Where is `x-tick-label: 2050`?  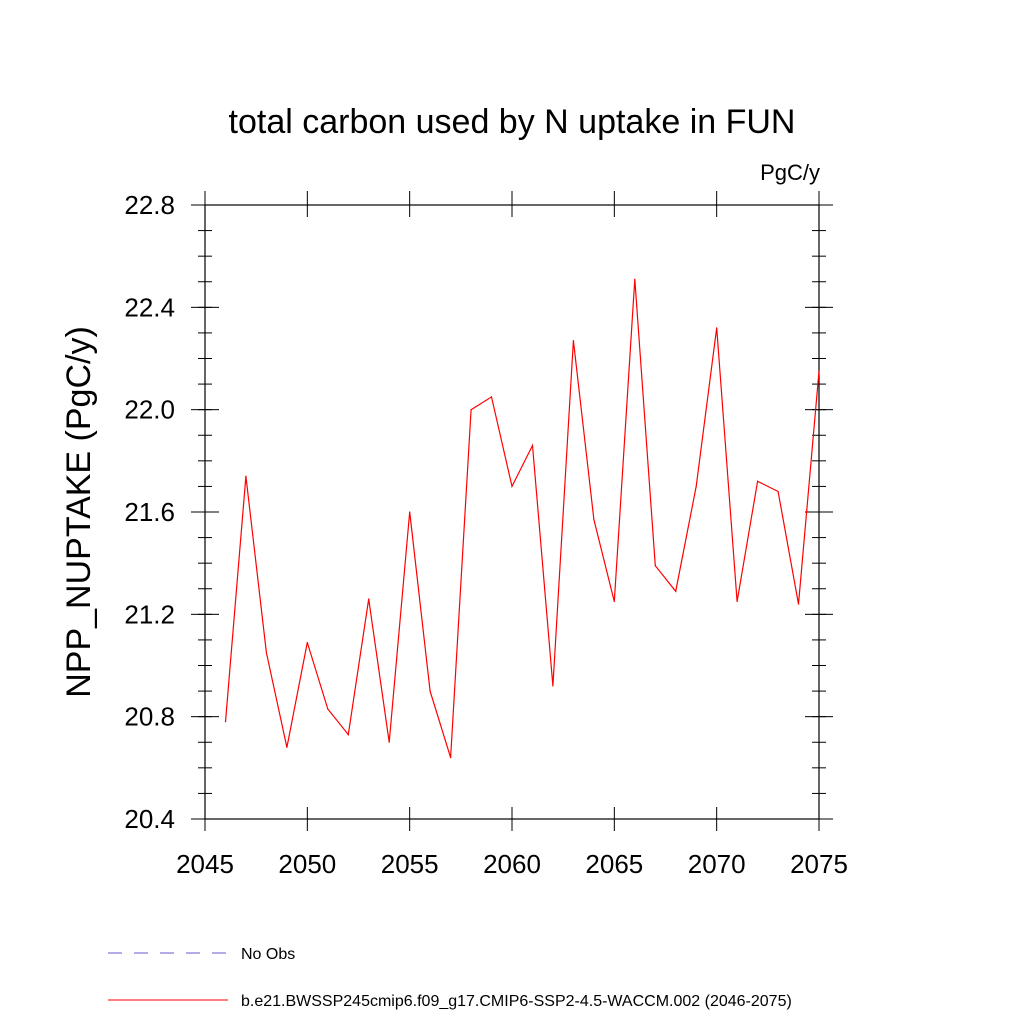
x-tick-label: 2050 is located at coordinates (307, 864).